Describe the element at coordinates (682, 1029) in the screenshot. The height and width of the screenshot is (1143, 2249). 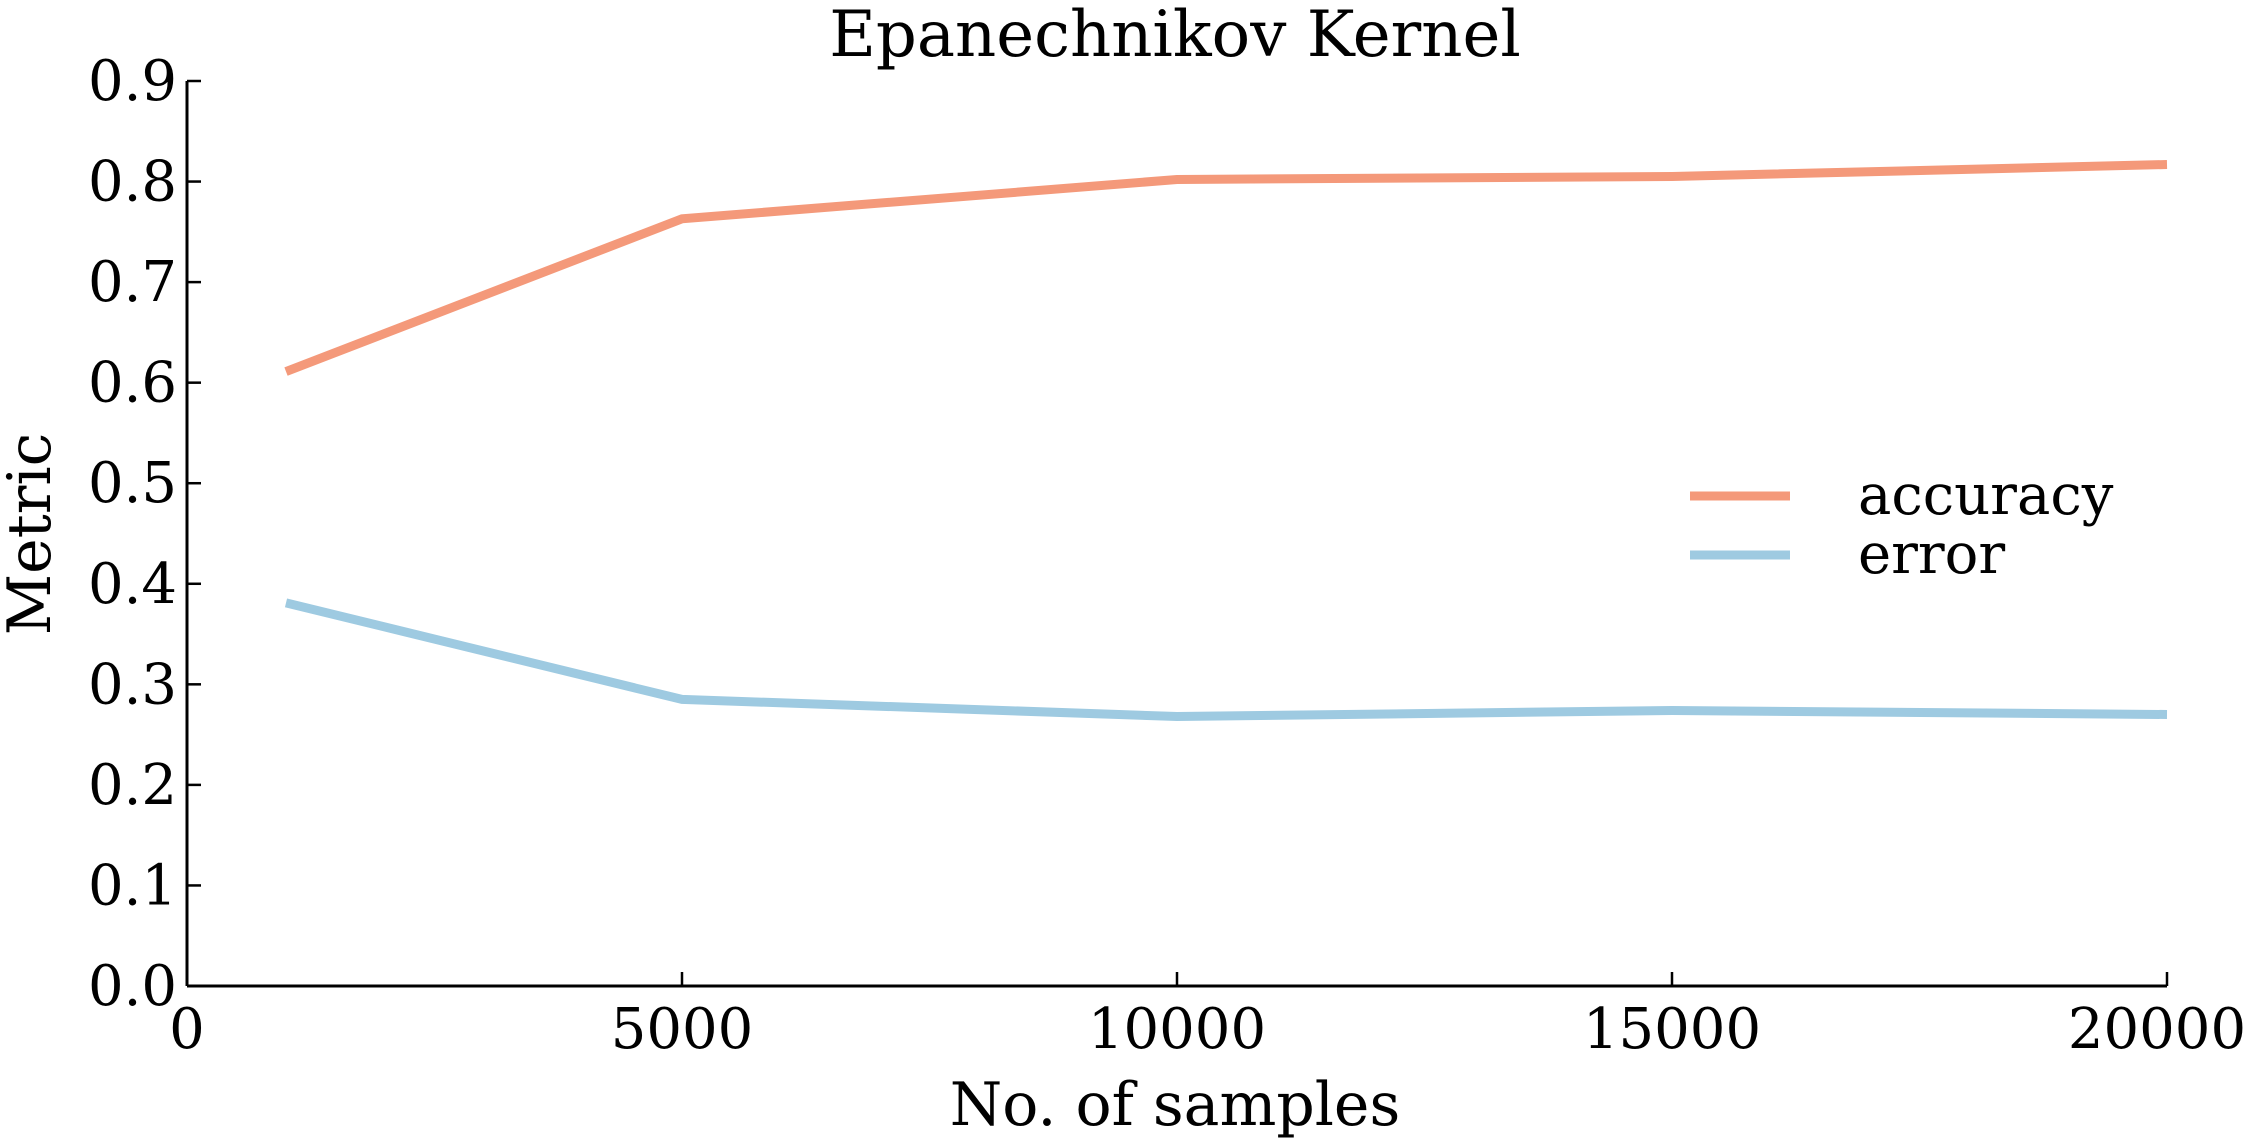
I see `x-tick-label: 5000` at that location.